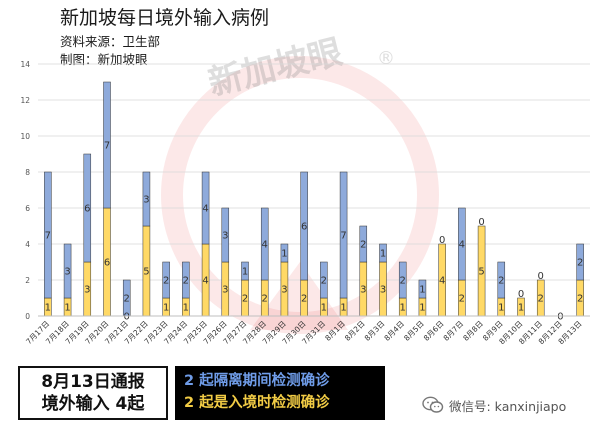 The image size is (601, 431). What do you see at coordinates (25, 64) in the screenshot?
I see `y-tick-label: 14` at bounding box center [25, 64].